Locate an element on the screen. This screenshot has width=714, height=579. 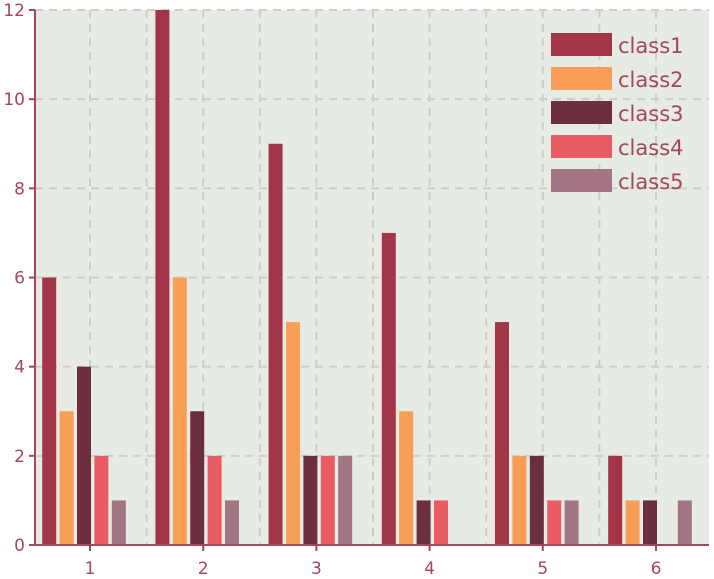
legend-swatch-class4 is located at coordinates (581, 146).